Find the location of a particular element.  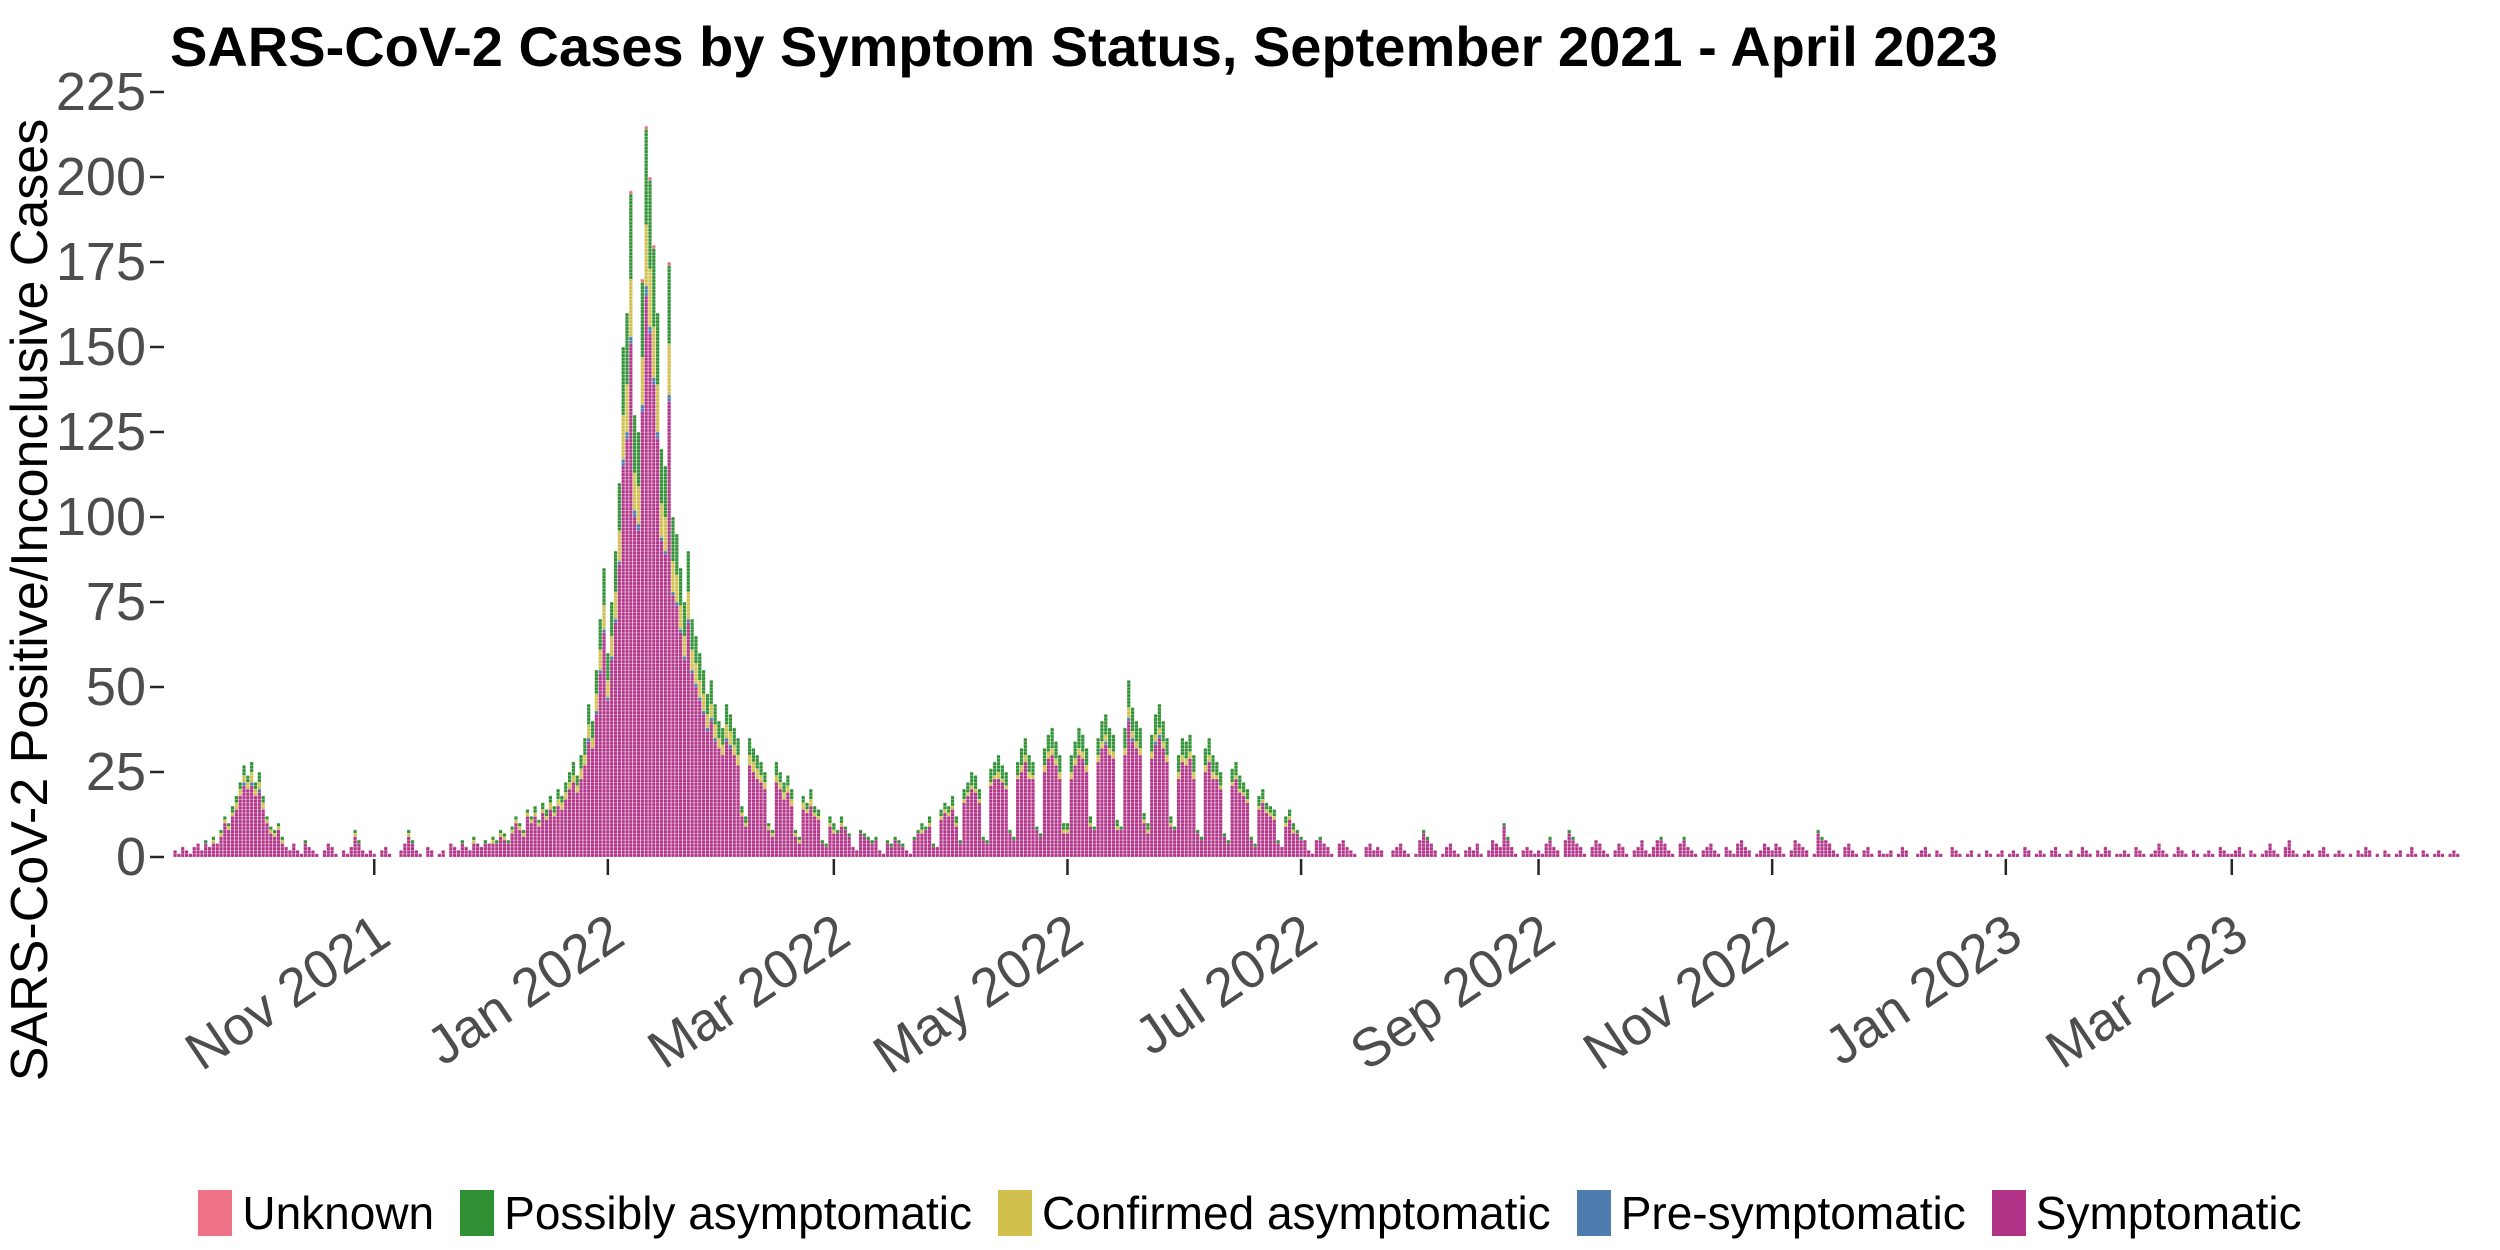

legend-label: Possibly asymptomatic is located at coordinates (738, 1213).